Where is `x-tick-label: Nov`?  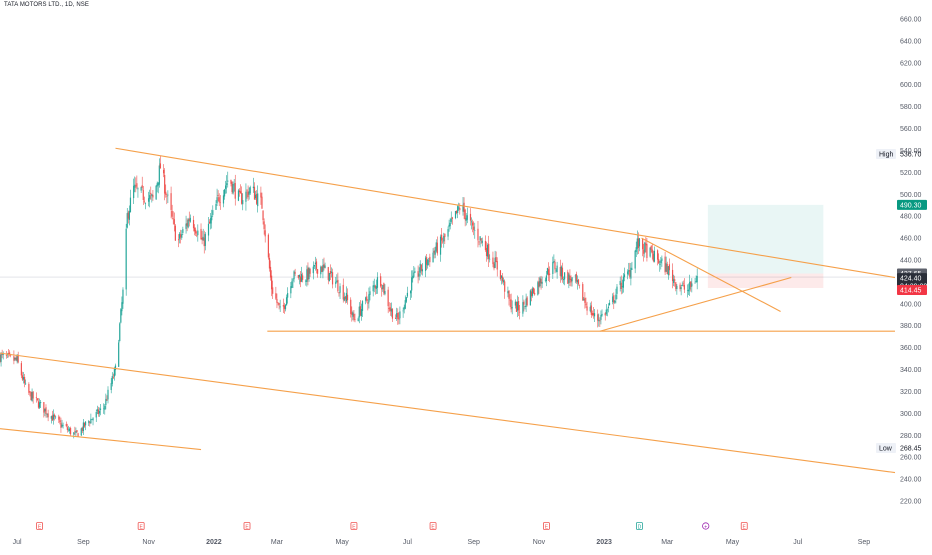 x-tick-label: Nov is located at coordinates (148, 542).